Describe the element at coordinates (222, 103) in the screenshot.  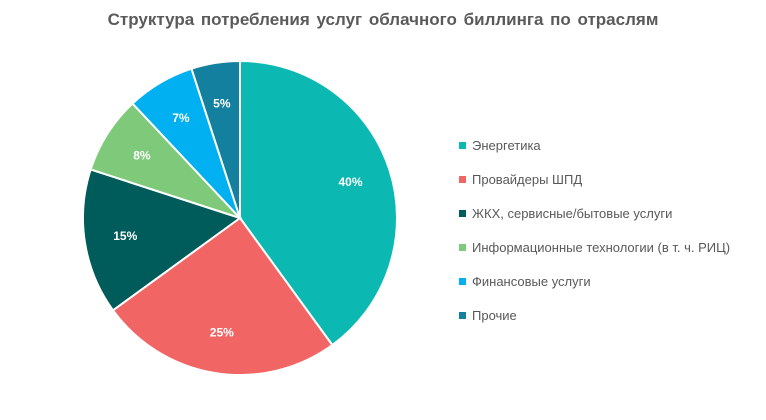
I see `slice-data-label-6: 5%` at that location.